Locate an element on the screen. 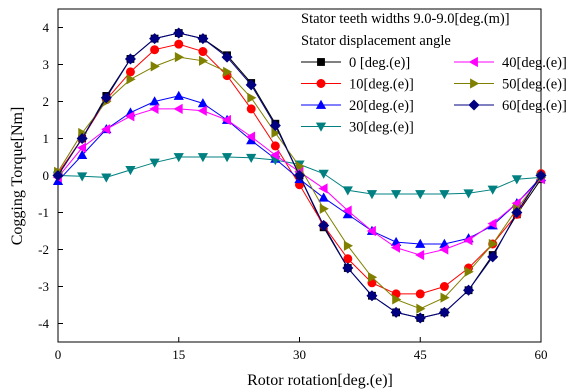 This screenshot has height=391, width=586. x-tick-label: 30 is located at coordinates (299, 354).